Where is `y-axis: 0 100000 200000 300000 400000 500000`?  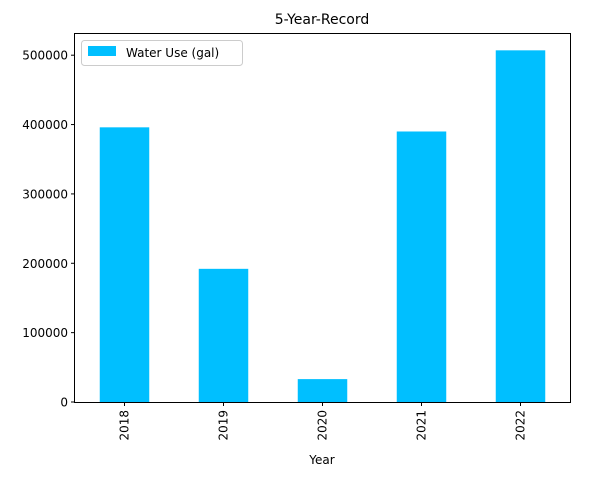
y-axis: 0 100000 200000 300000 400000 500000 is located at coordinates (48, 229).